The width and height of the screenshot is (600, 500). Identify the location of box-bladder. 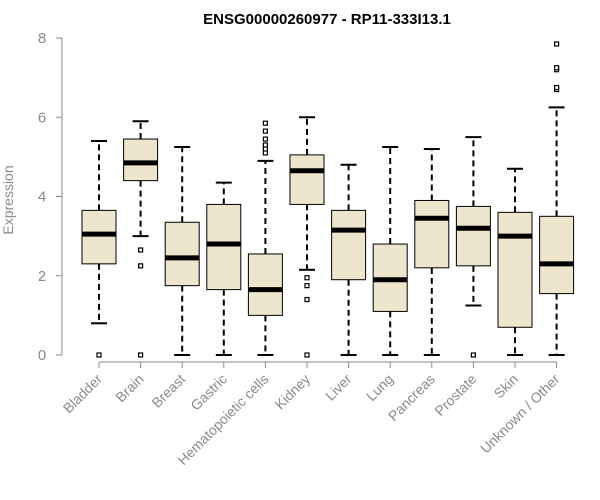
(99, 249).